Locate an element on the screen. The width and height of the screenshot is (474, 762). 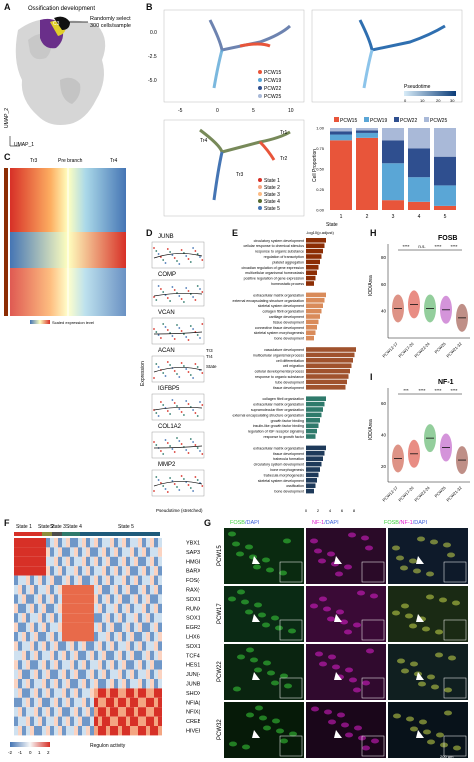
legend-dot-pcw15 is located at coordinates (260, 72).